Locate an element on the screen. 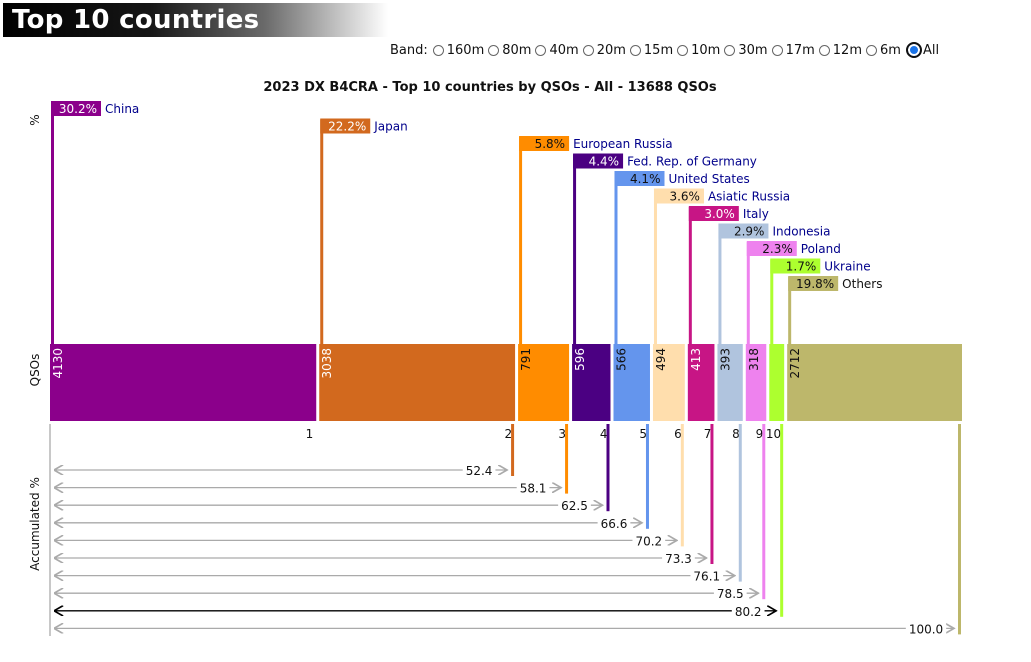 The image size is (1031, 662). accumulated-value-label: 80.2 is located at coordinates (748, 612).